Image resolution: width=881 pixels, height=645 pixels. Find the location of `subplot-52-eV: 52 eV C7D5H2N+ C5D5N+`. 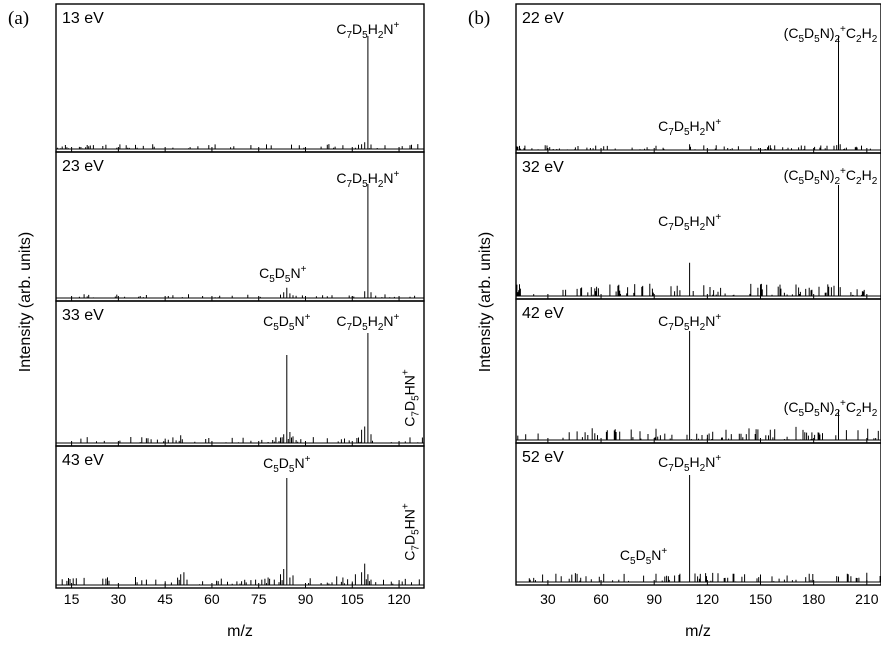

subplot-52-eV: 52 eV C7D5H2N+ C5D5N+ is located at coordinates (698, 514).